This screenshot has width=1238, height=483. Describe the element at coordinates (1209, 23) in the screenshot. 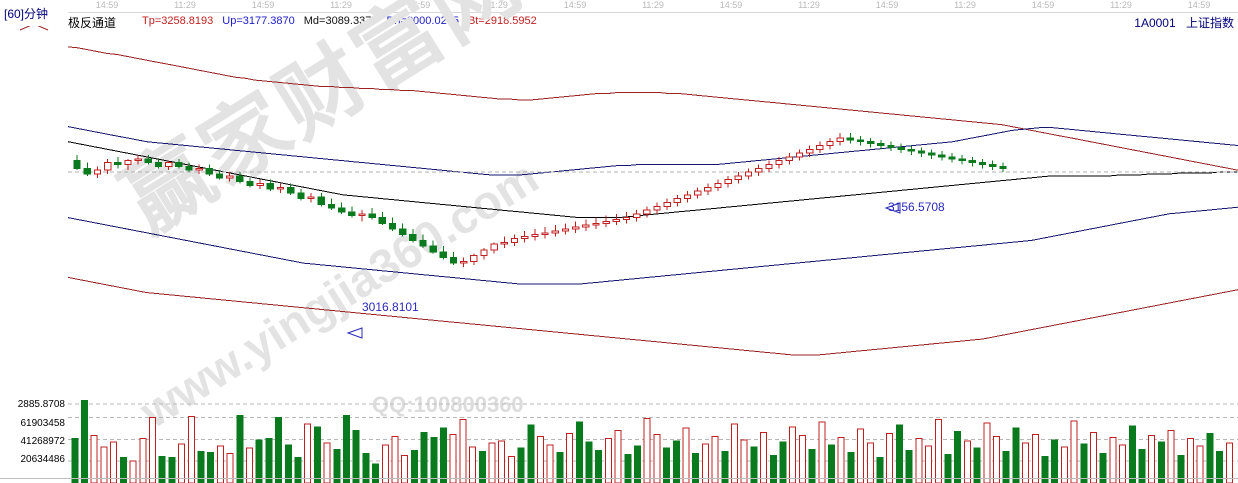

I see `symbol-name: 上证指数` at that location.